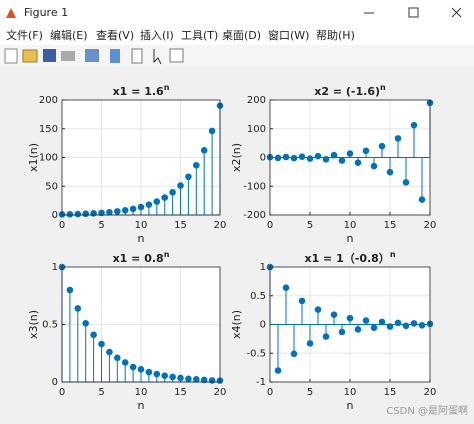  Describe the element at coordinates (236, 324) in the screenshot. I see `y-axis-label: x4(n)` at that location.